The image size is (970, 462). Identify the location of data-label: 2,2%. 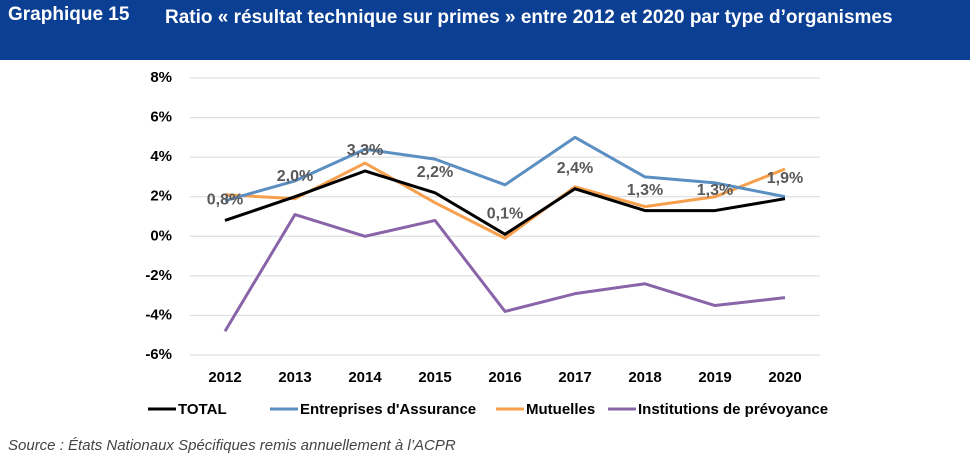
(435, 172).